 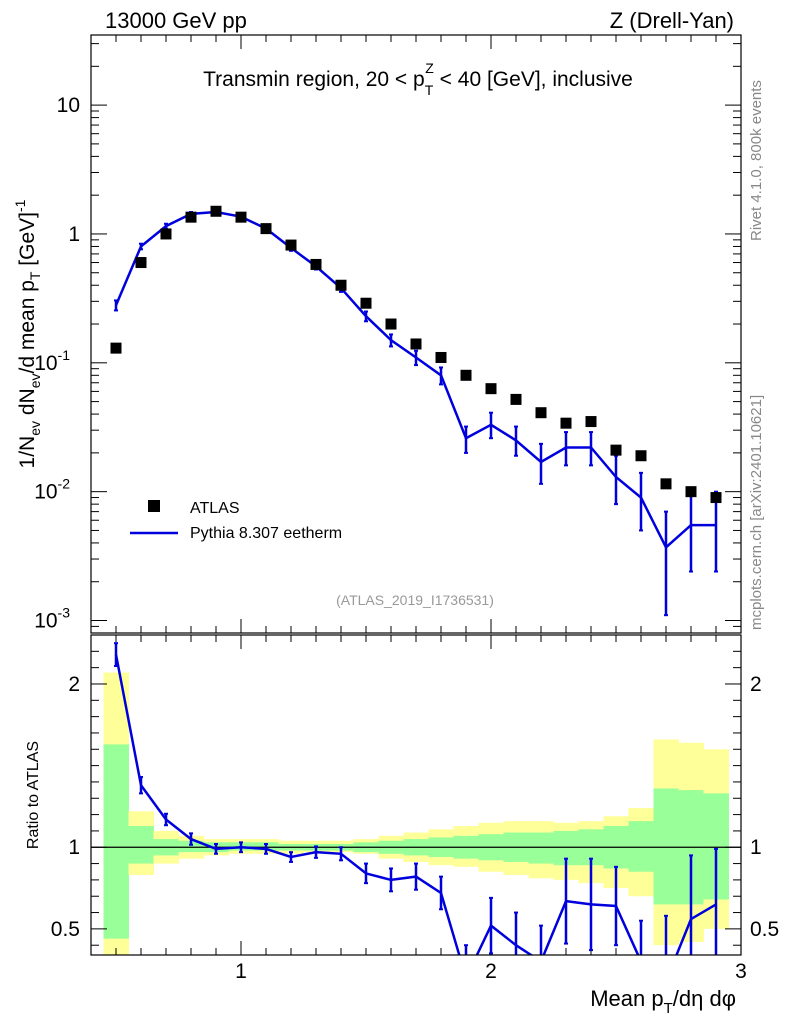 What do you see at coordinates (756, 684) in the screenshot?
I see `ratio-y-tick-label-right: 2` at bounding box center [756, 684].